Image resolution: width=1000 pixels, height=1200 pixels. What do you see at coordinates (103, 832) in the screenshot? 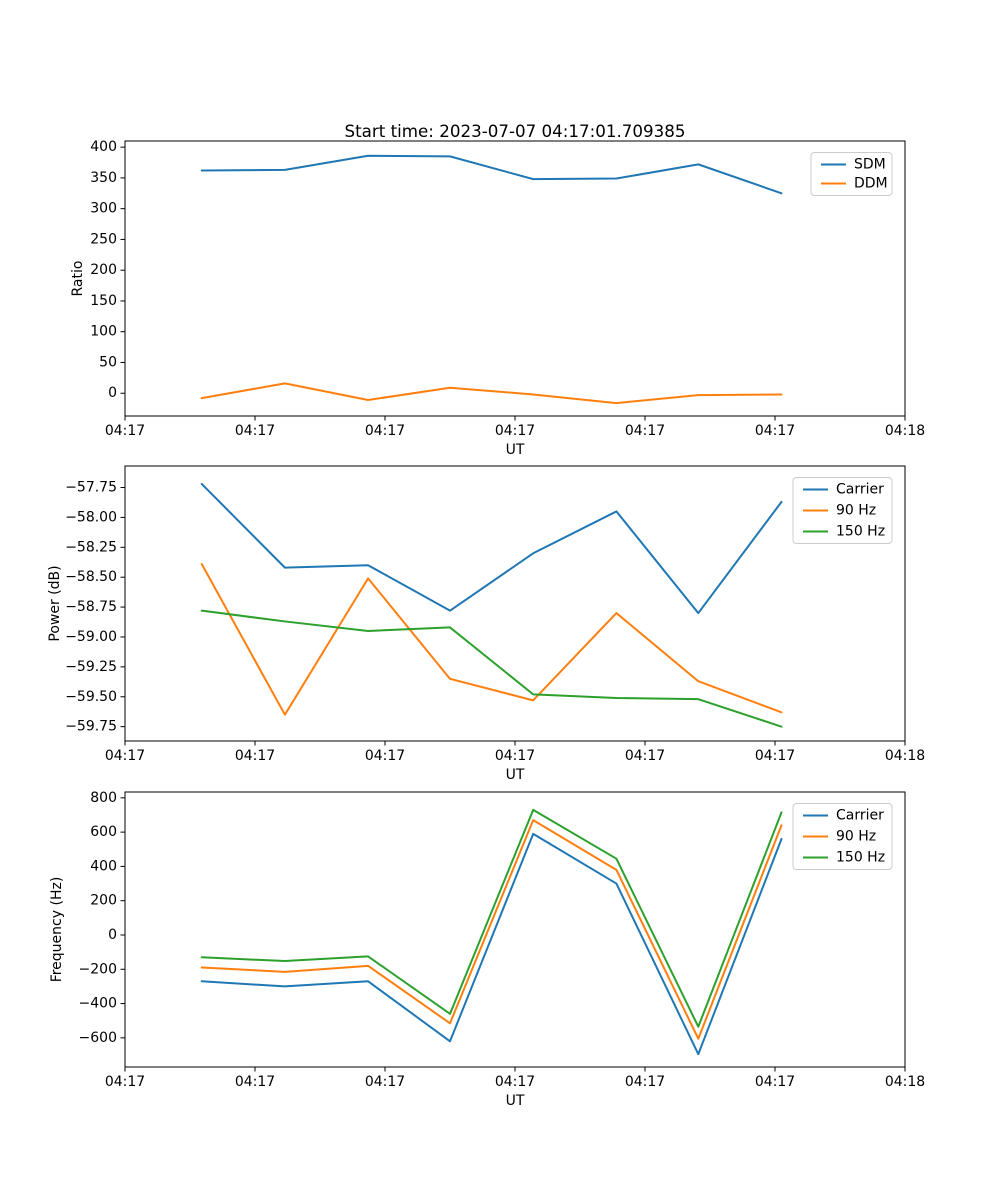
I see `y-tick-label: 600` at bounding box center [103, 832].